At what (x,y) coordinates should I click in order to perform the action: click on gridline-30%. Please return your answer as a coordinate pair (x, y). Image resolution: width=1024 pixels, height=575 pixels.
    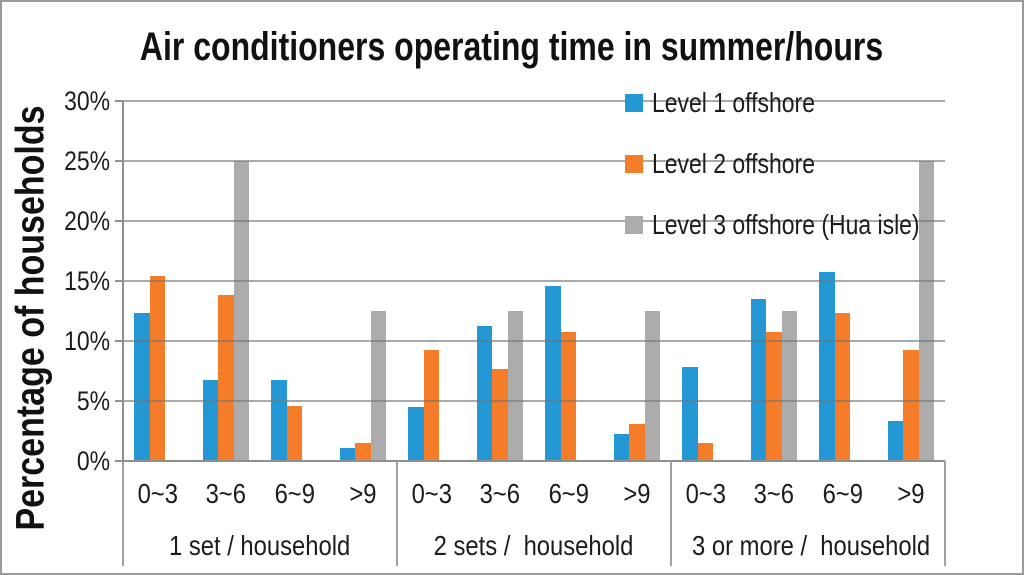
    Looking at the image, I should click on (534, 101).